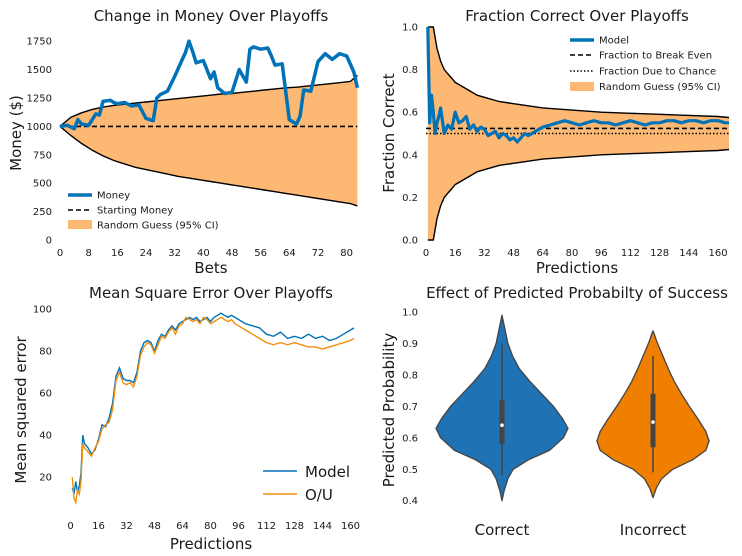 This screenshot has height=556, width=742. Describe the element at coordinates (260, 253) in the screenshot. I see `x-tick-label: 56` at that location.